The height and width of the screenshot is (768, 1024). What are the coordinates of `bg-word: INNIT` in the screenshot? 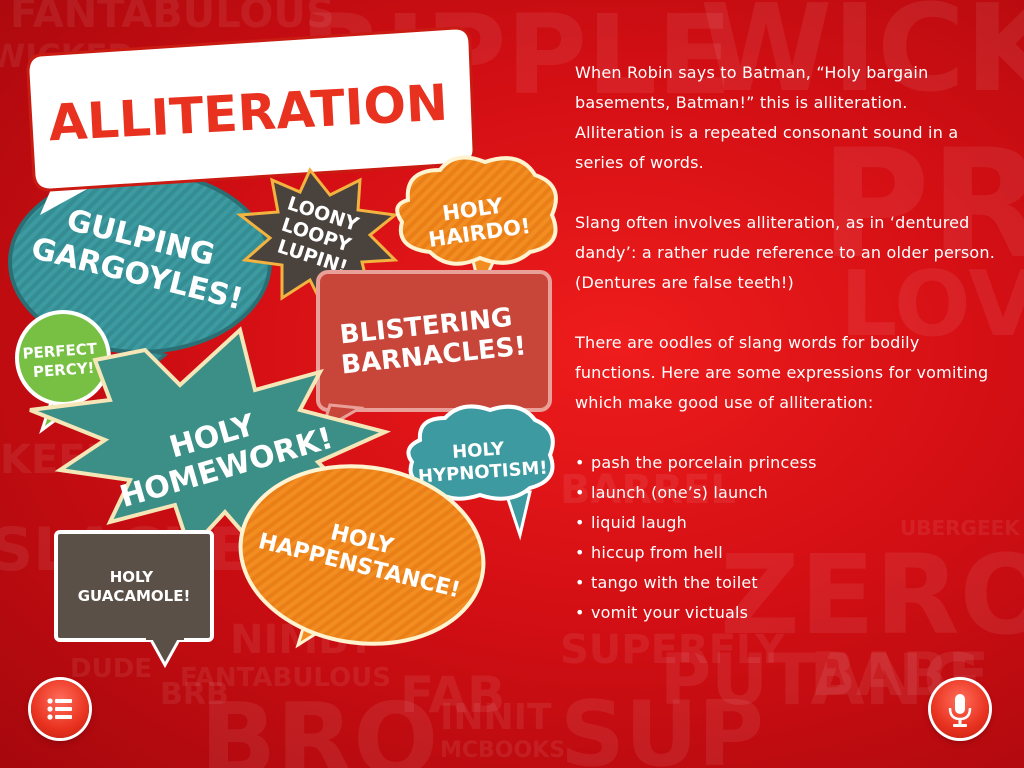 It's located at (496, 717).